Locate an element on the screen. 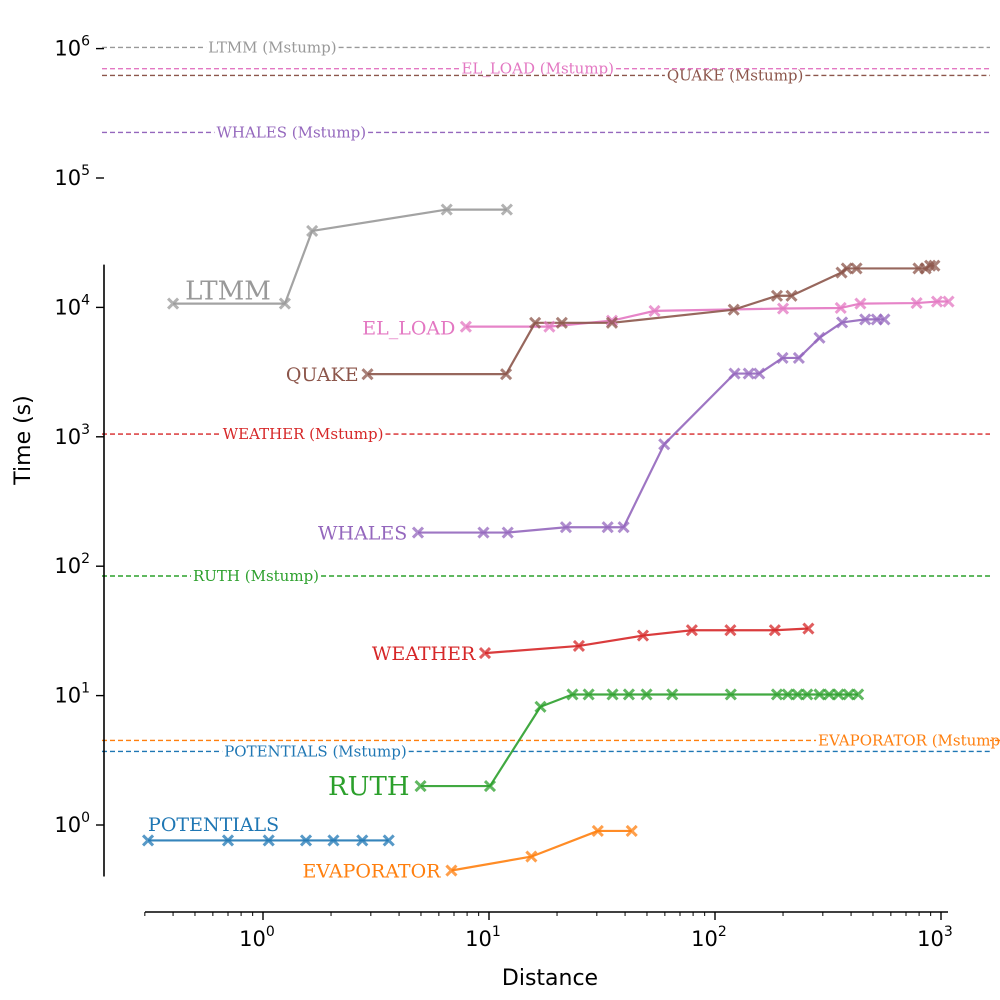  ref-line-label: WEATHER (Mstump) is located at coordinates (303, 434).